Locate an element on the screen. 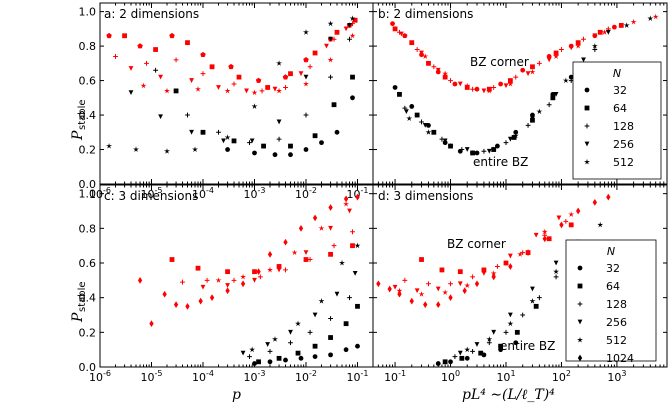 This screenshot has height=406, width=671. legend-d-entry: 512 is located at coordinates (616, 340).